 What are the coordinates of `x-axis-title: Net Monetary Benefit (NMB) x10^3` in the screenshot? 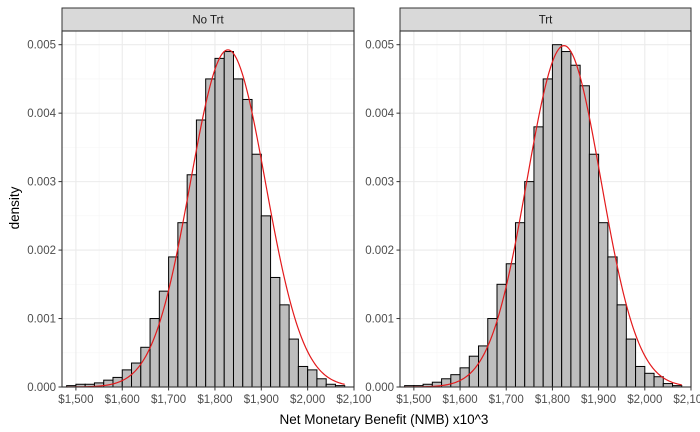 It's located at (384, 419).